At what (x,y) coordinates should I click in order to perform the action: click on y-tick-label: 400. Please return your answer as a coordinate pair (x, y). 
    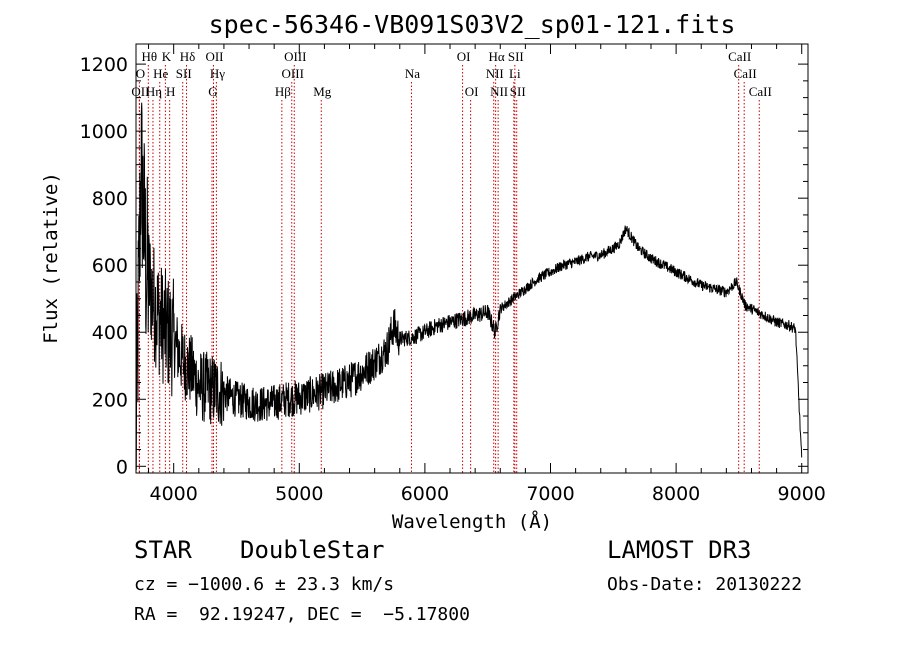
    Looking at the image, I should click on (110, 333).